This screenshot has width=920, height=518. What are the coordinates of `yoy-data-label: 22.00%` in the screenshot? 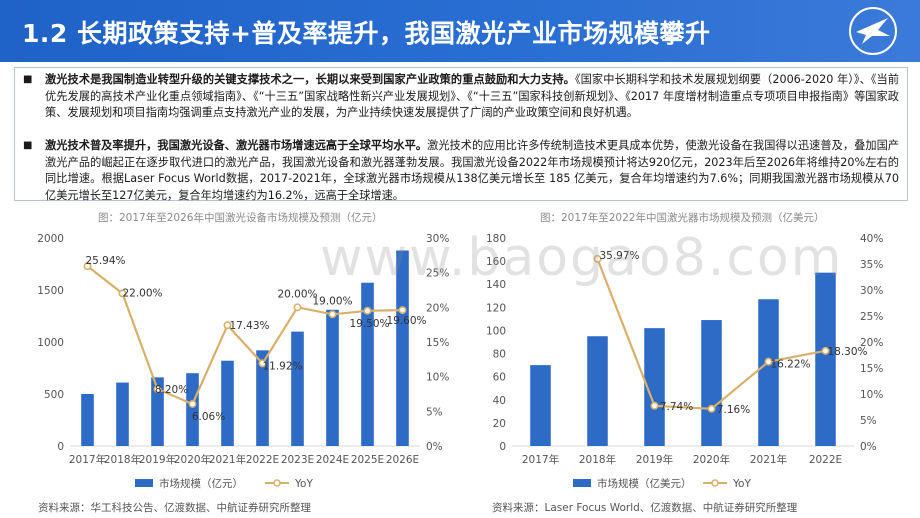 It's located at (142, 293).